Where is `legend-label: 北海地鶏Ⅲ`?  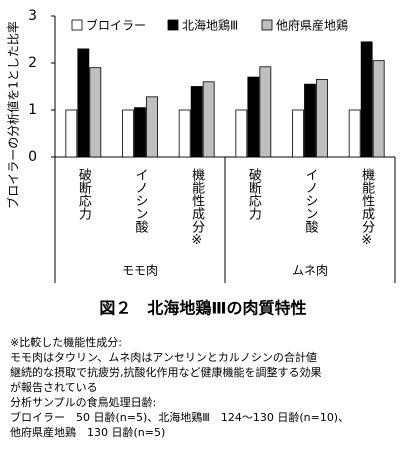
legend-label: 北海地鶏Ⅲ is located at coordinates (210, 25).